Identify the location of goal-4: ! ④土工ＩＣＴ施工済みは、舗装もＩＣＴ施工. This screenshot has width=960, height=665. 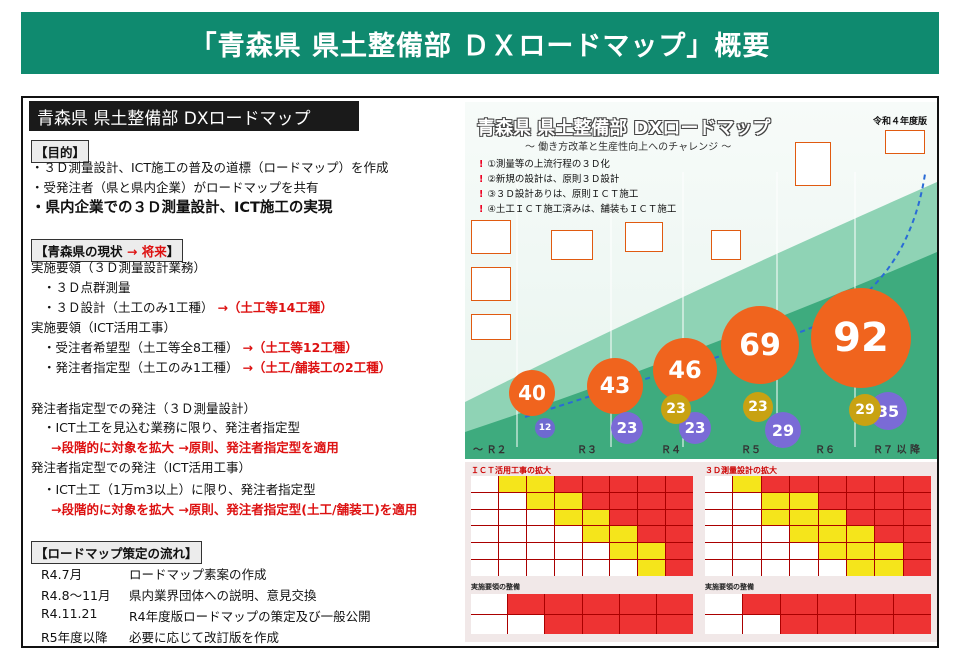
(578, 209).